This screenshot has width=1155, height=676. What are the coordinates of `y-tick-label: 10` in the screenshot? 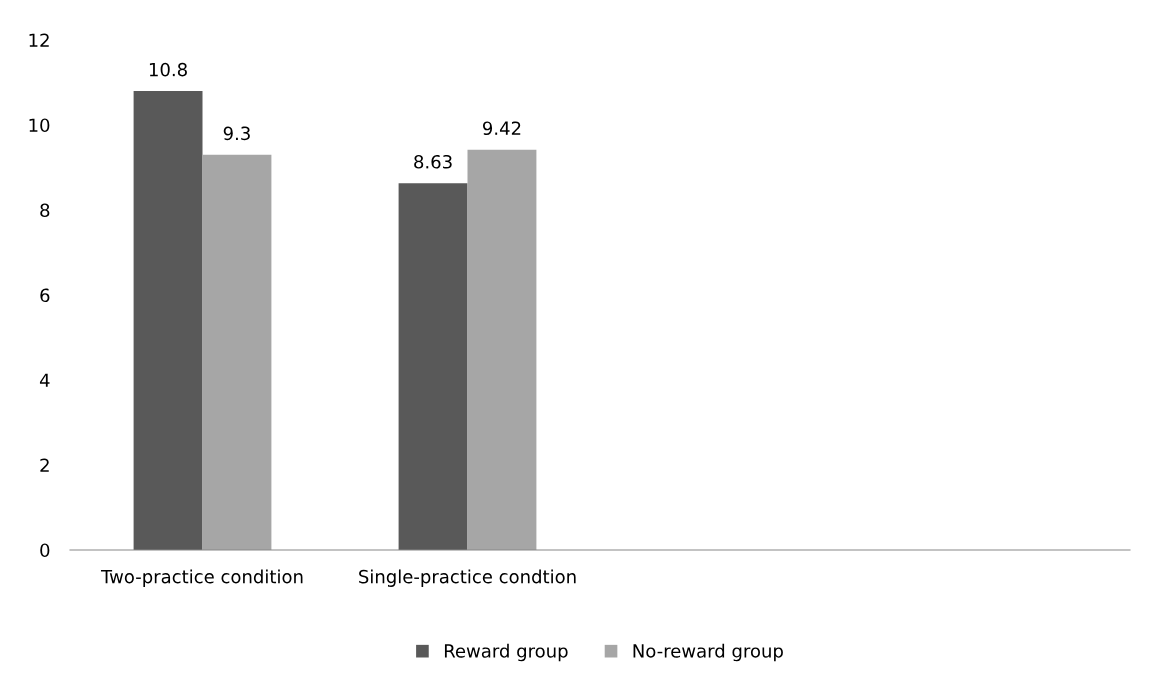 It's located at (39, 125).